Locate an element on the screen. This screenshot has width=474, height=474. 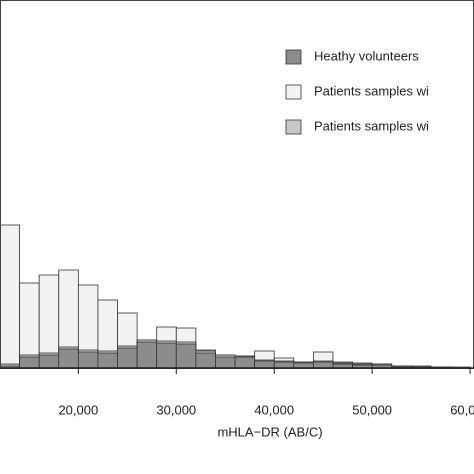
x-axis-label: mHLA−DR (AB/C) is located at coordinates (269, 431).